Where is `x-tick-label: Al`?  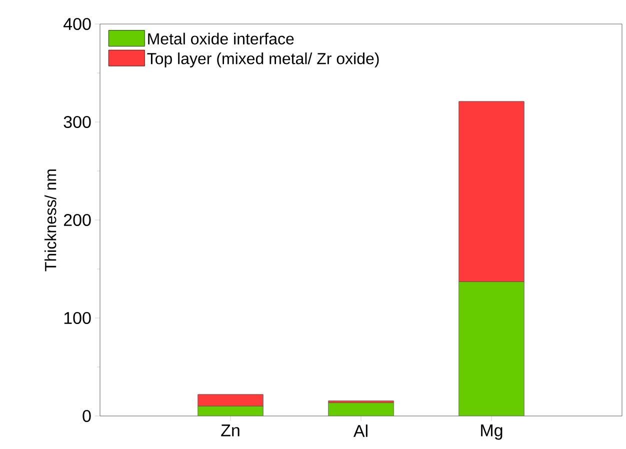
x-tick-label: Al is located at coordinates (360, 430).